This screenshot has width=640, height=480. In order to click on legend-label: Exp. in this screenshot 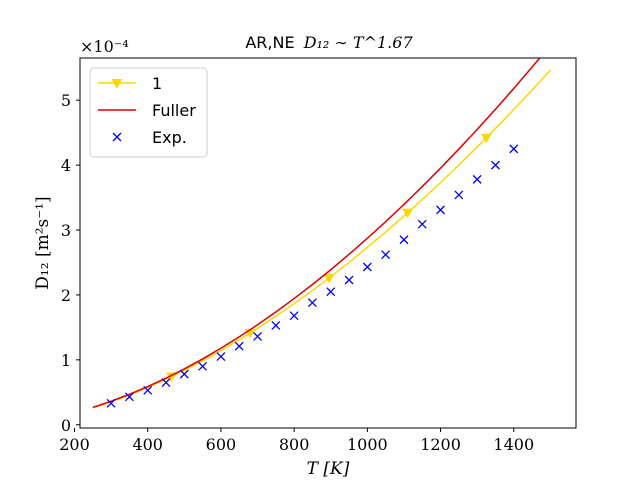, I will do `click(169, 137)`.